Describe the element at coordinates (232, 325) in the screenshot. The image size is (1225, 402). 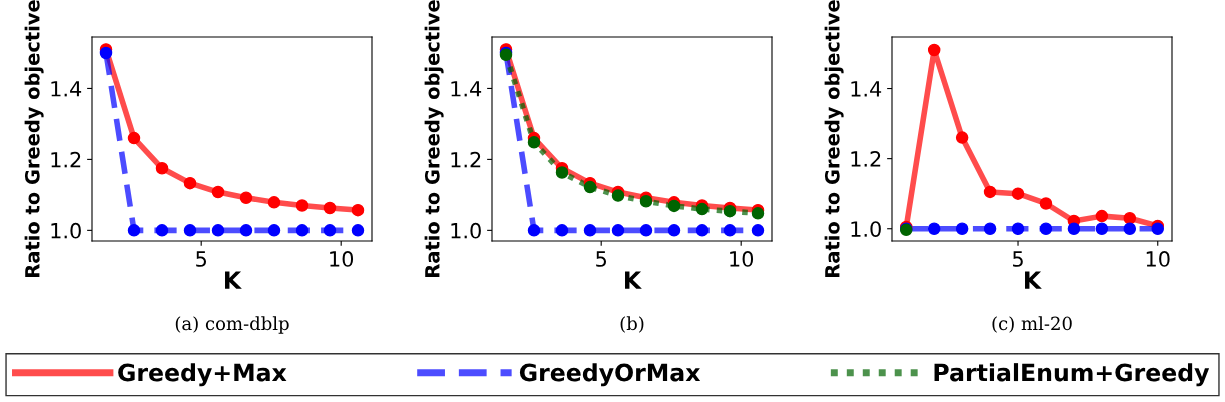
I see `text: (a) com-dblp` at that location.